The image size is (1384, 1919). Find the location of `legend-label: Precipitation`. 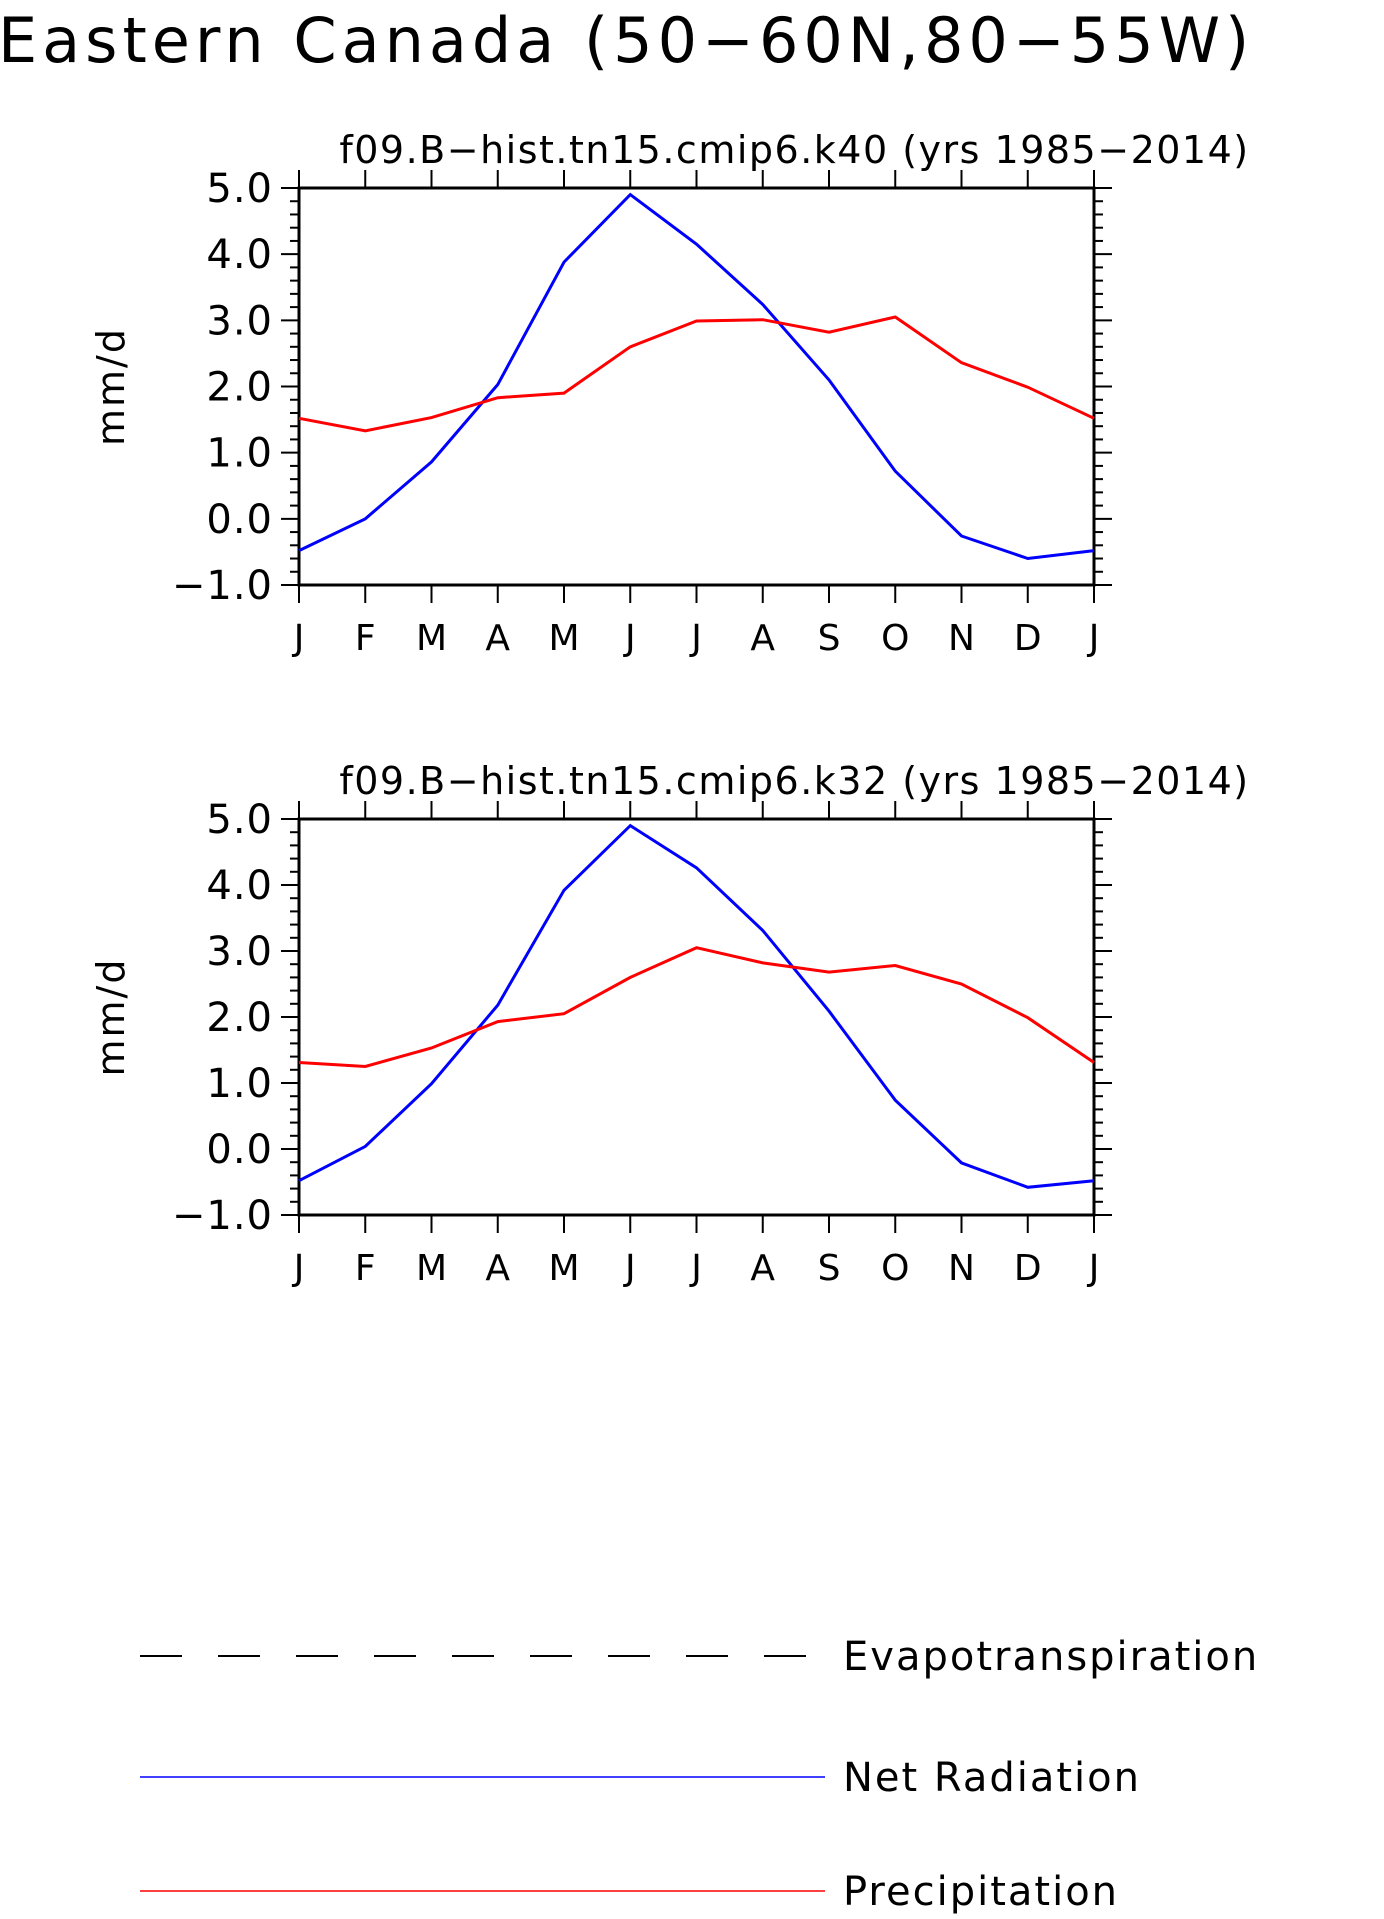

legend-label: Precipitation is located at coordinates (981, 1892).